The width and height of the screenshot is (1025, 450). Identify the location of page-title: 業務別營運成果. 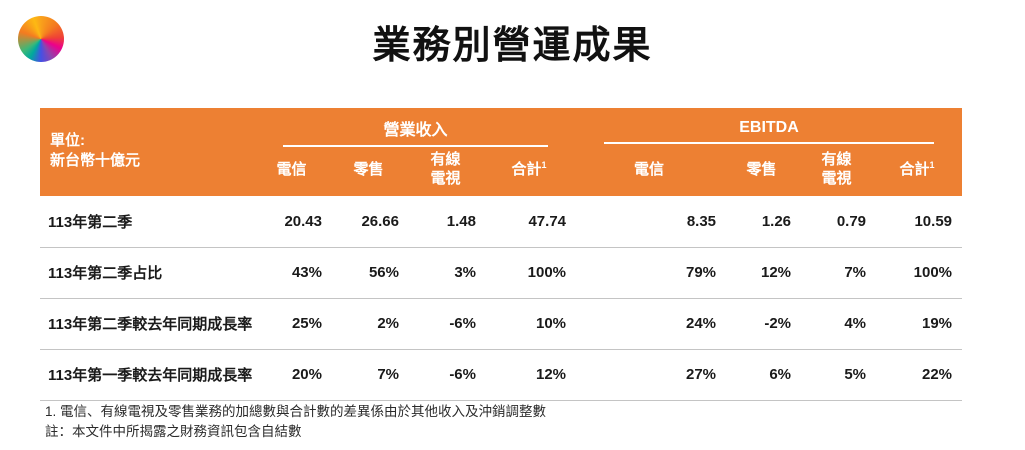
(512, 46).